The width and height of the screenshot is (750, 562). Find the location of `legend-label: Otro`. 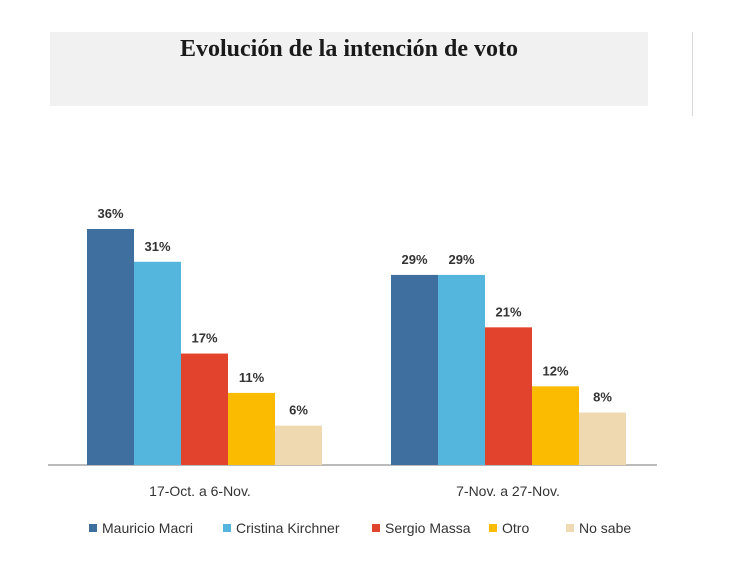

legend-label: Otro is located at coordinates (515, 528).